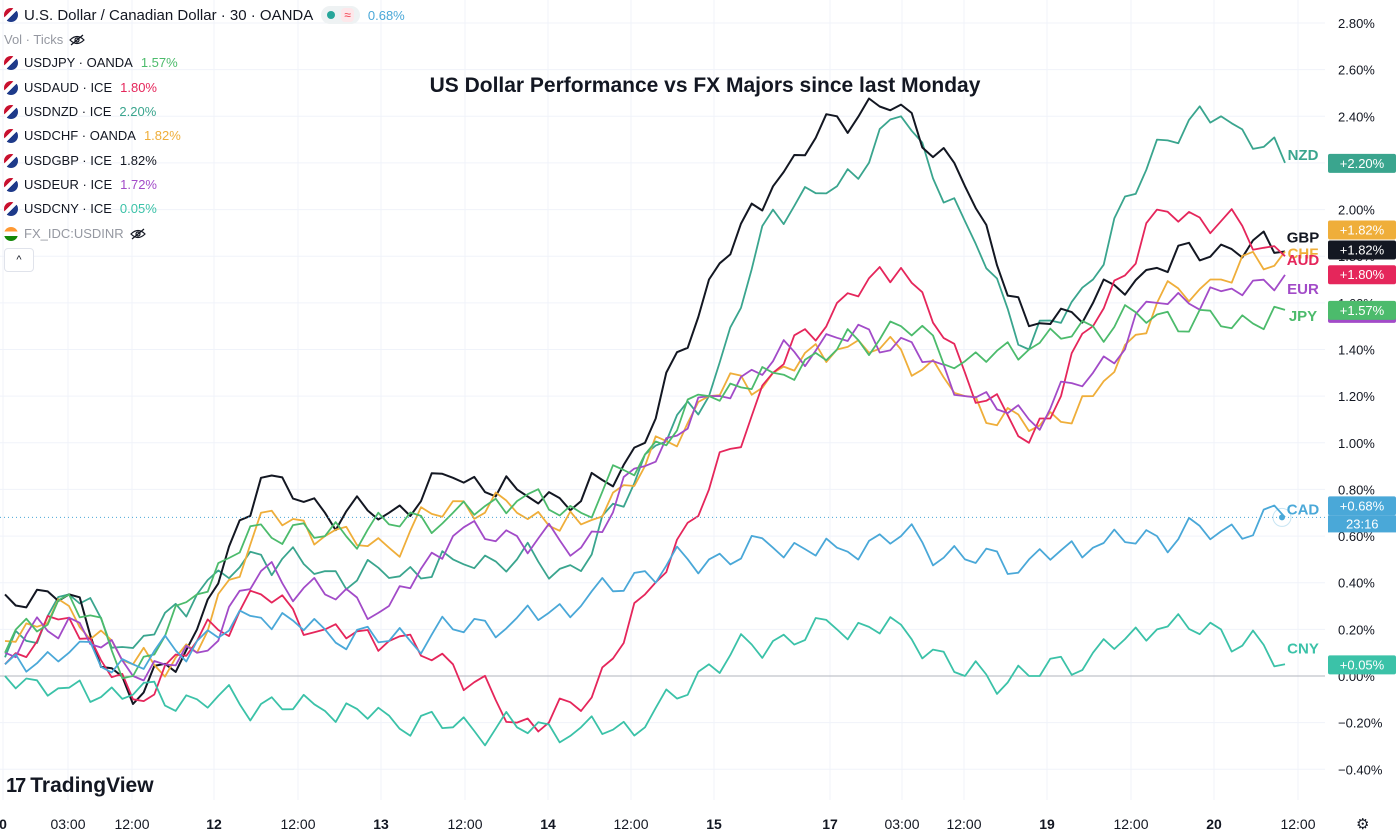  I want to click on series-name-label: CNY, so click(1303, 648).